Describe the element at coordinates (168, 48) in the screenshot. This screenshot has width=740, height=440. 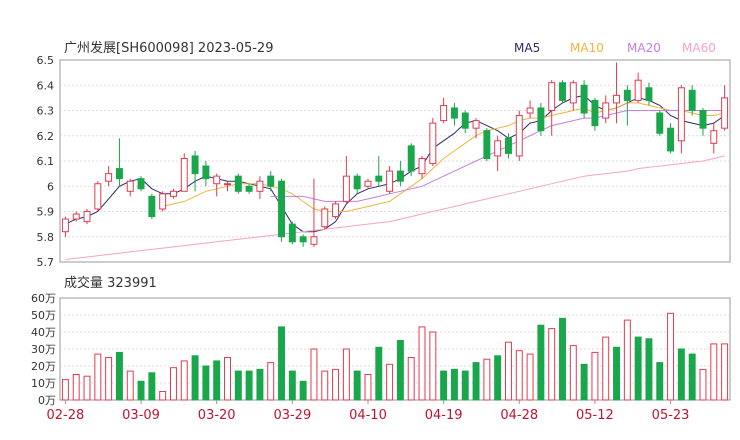
I see `chart-title: 广州发展[SH600098] 2023-05-29` at that location.